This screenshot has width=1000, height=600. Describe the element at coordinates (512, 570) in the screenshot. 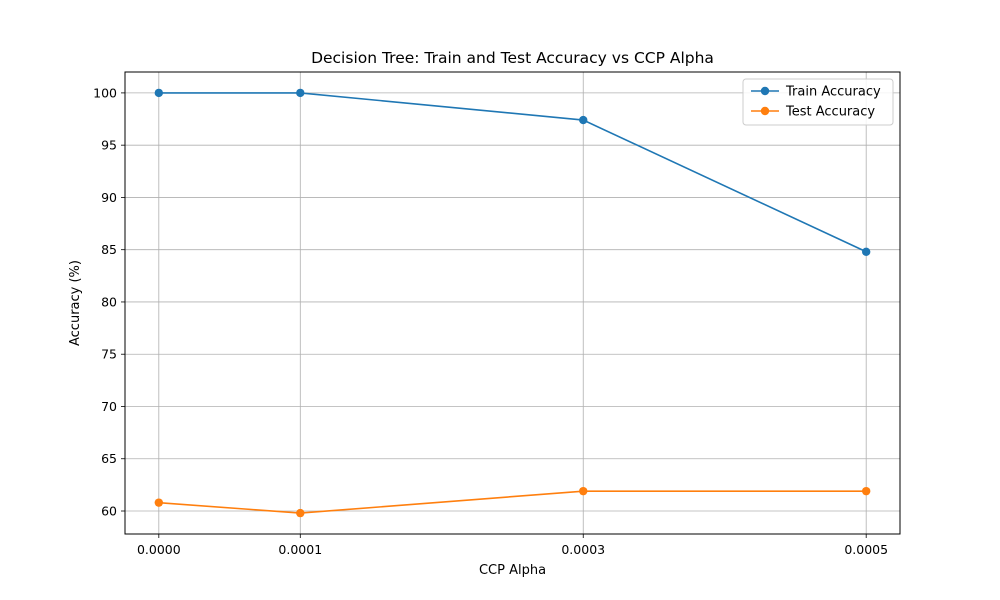

I see `x-axis-label: CCP Alpha` at that location.